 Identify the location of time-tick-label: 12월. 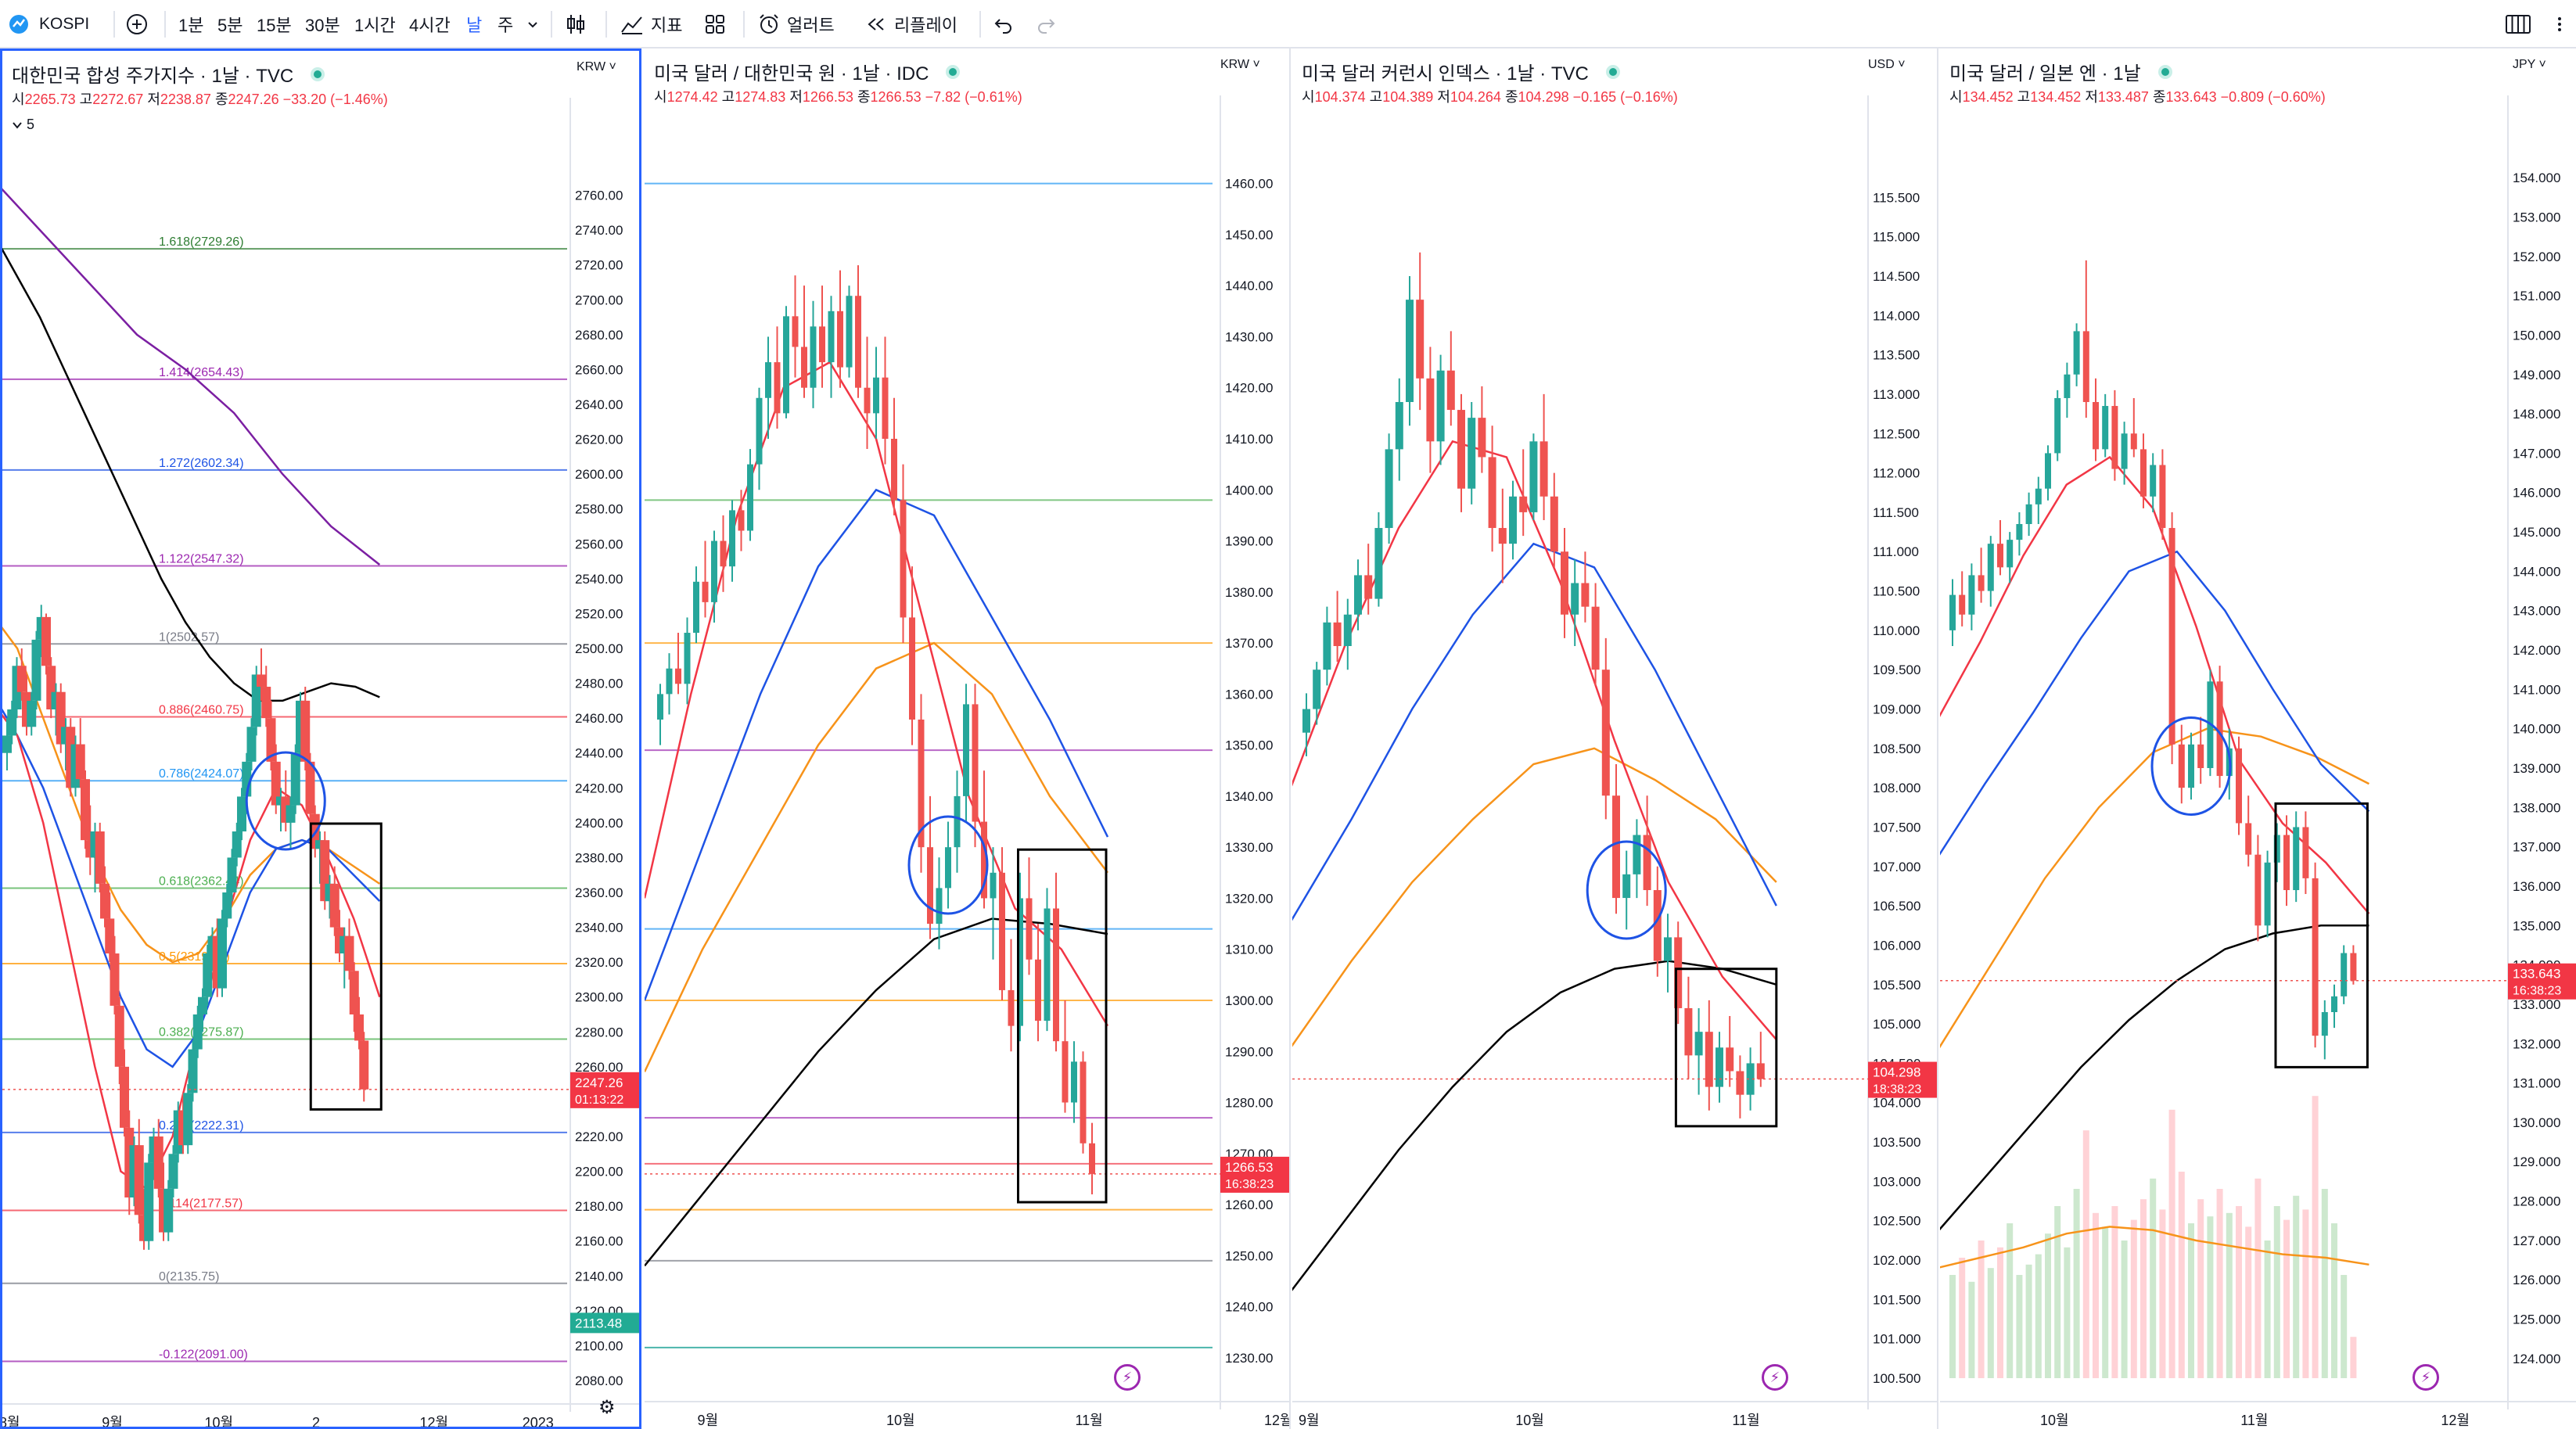
(1277, 1420).